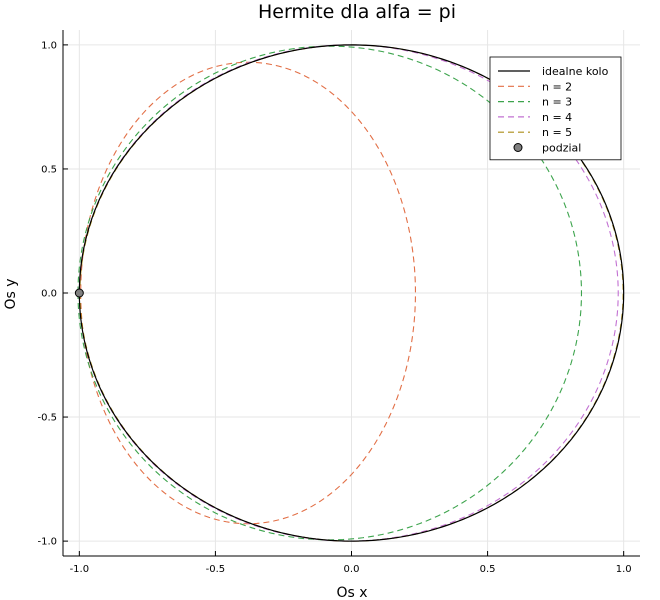 Image resolution: width=660 pixels, height=600 pixels. Describe the element at coordinates (357, 12) in the screenshot. I see `chart-title: Hermite dla alfa = pi` at that location.